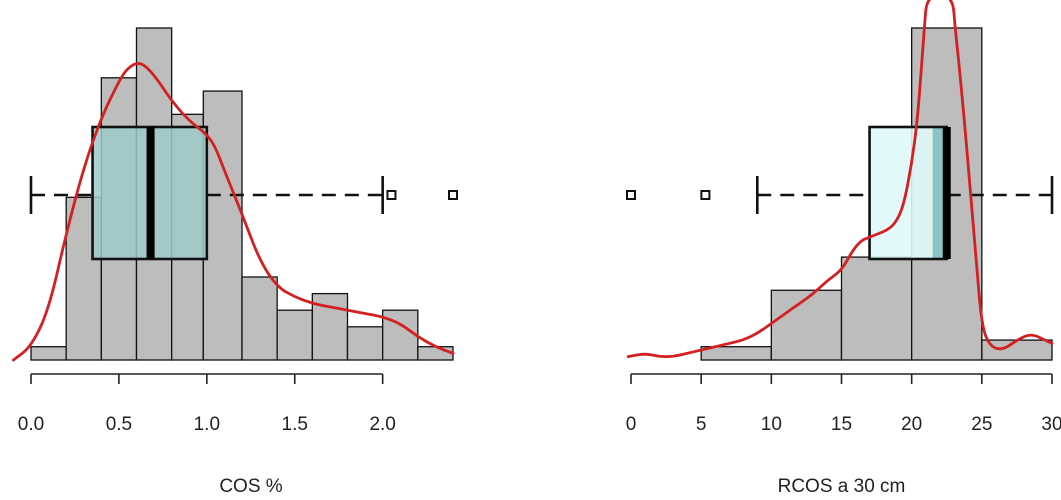 Image resolution: width=1061 pixels, height=500 pixels. What do you see at coordinates (250, 486) in the screenshot?
I see `x-axis-title-cos: COS %` at bounding box center [250, 486].